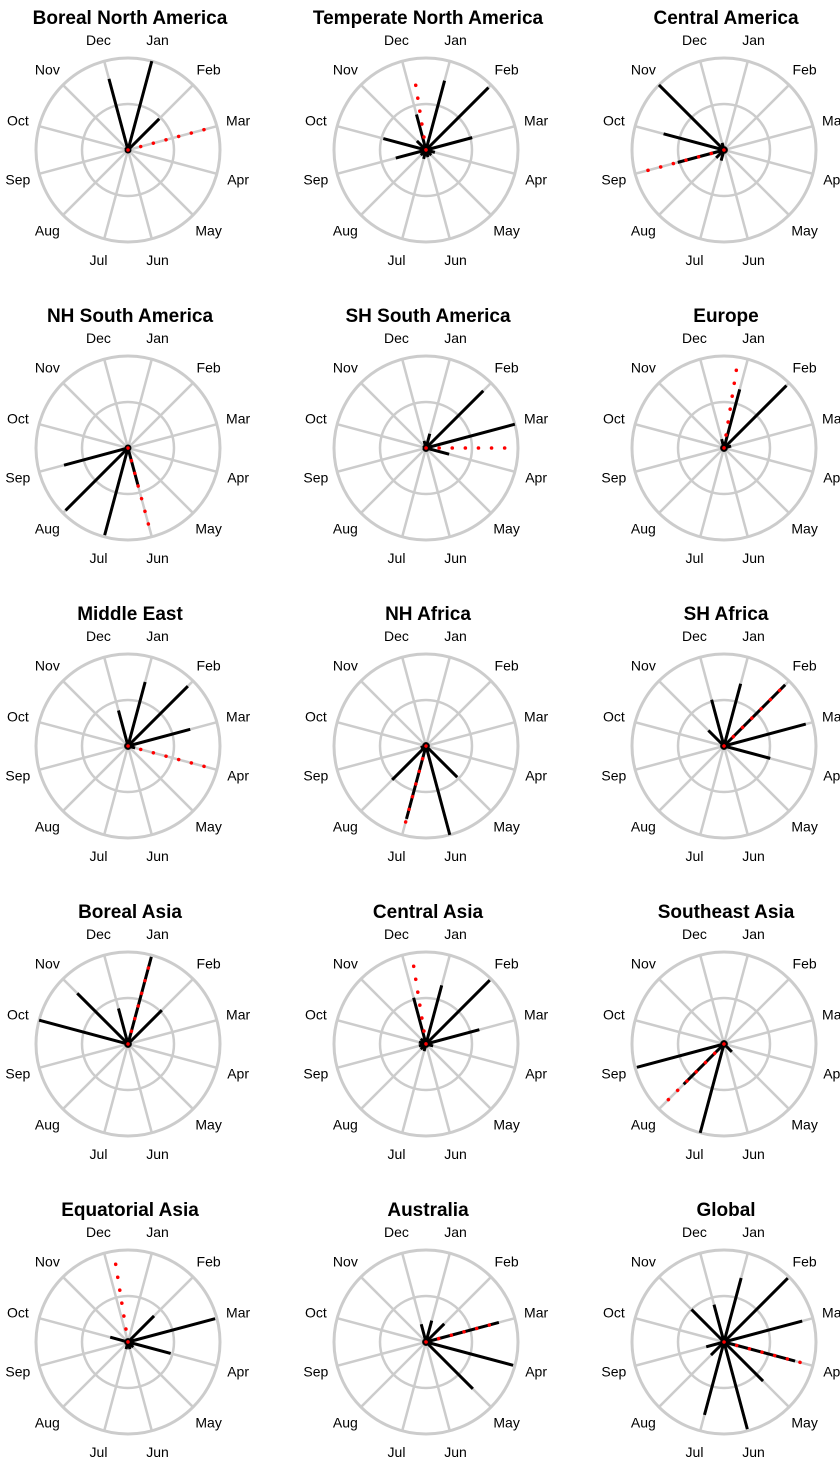 Image resolution: width=840 pixels, height=1482 pixels. I want to click on chart-title: Boreal North America, so click(130, 19).